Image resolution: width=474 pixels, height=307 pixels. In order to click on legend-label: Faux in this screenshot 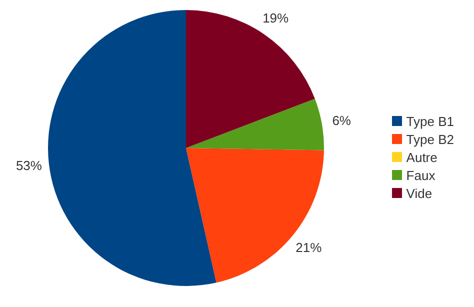, I will do `click(421, 175)`.